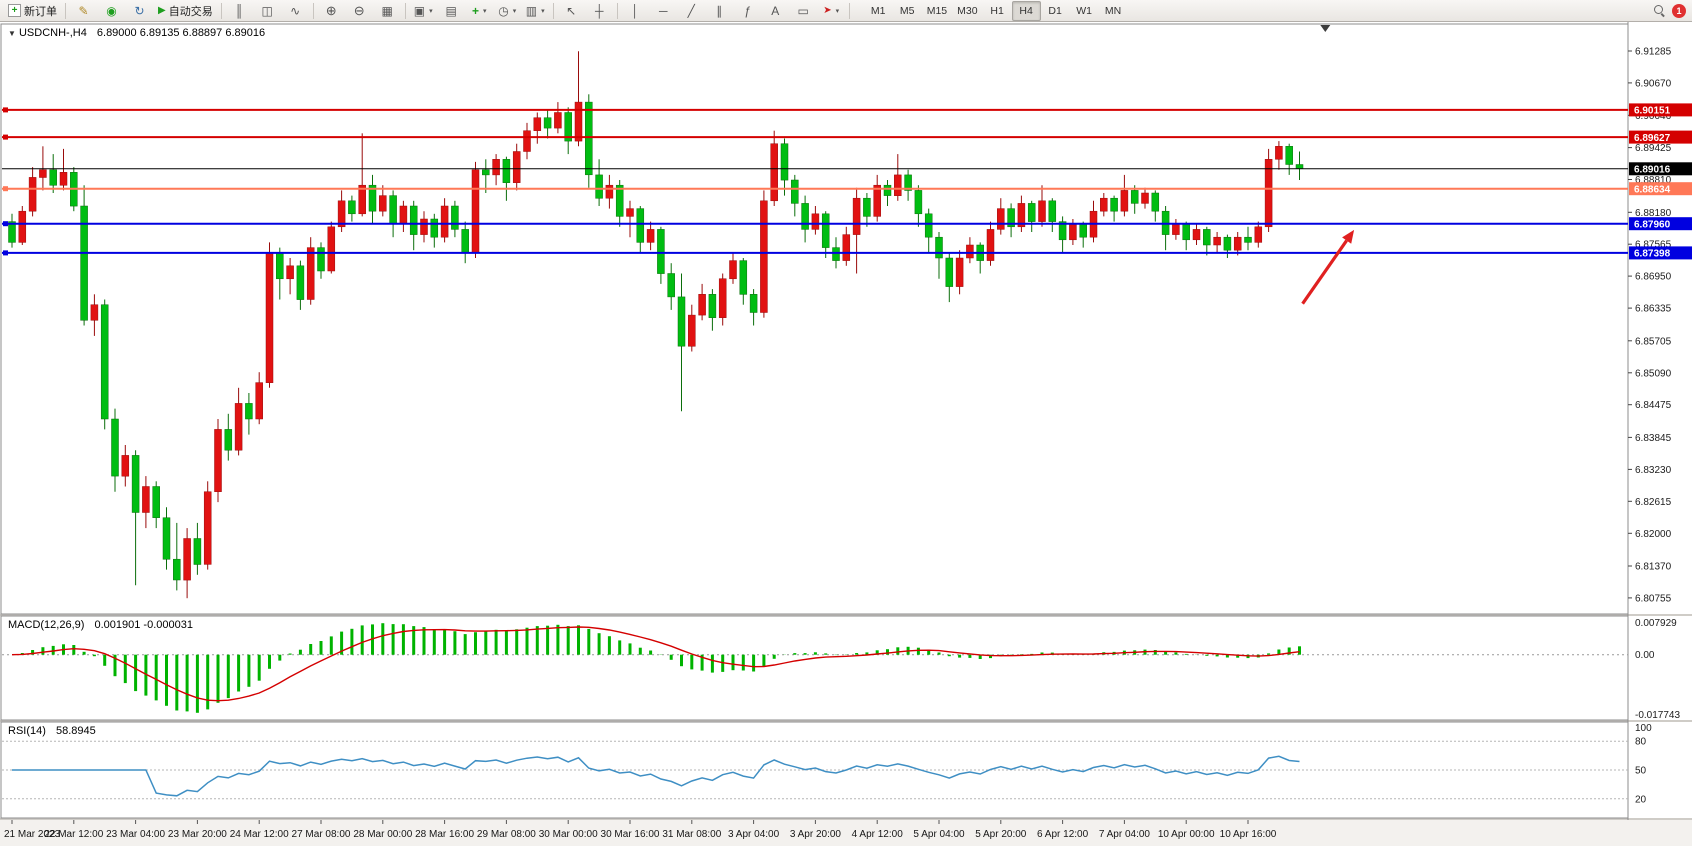 The image size is (1692, 846). What do you see at coordinates (1641, 771) in the screenshot?
I see `svg-text: 50` at bounding box center [1641, 771].